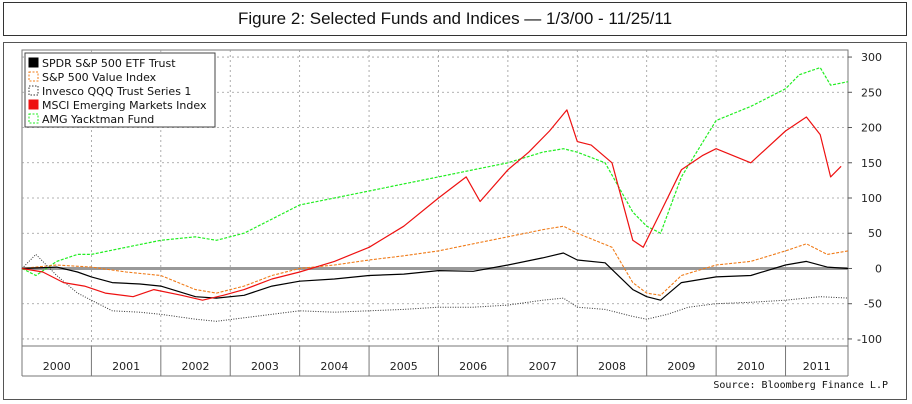 The height and width of the screenshot is (404, 912). I want to click on y-tick-label: 200, so click(871, 128).